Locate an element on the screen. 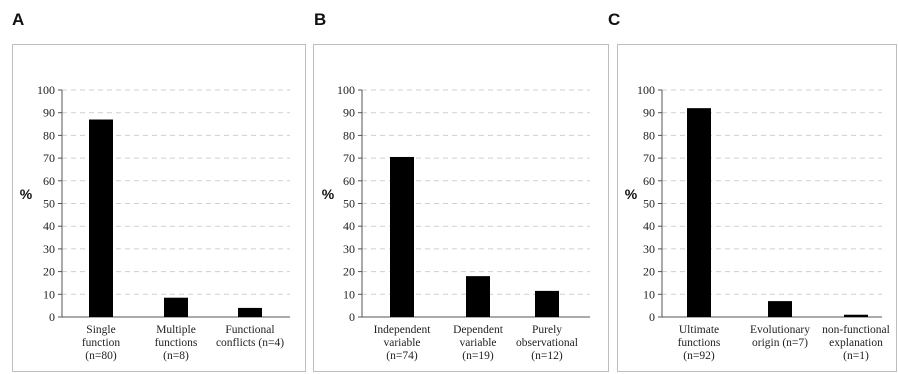  category-label-line: explanation is located at coordinates (856, 343).